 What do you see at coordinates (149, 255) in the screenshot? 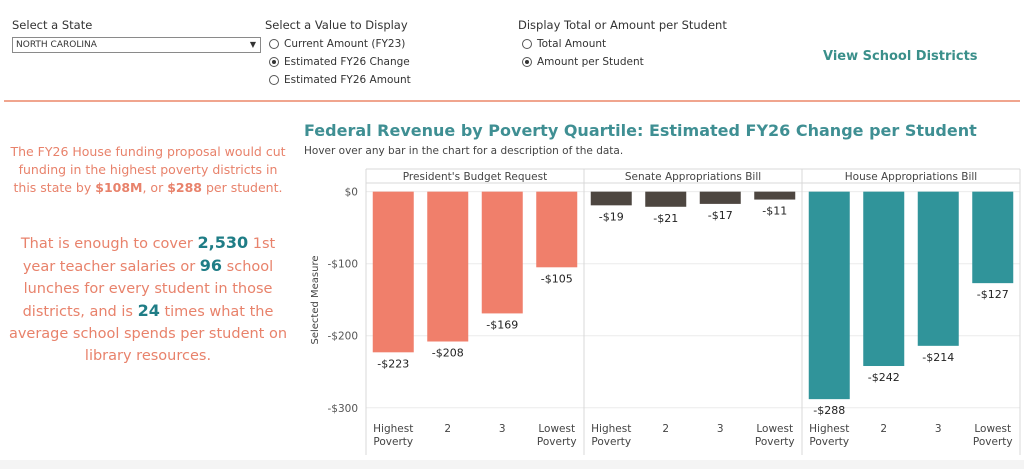
I see `summary-text: 1st year teacher salaries or` at bounding box center [149, 255].